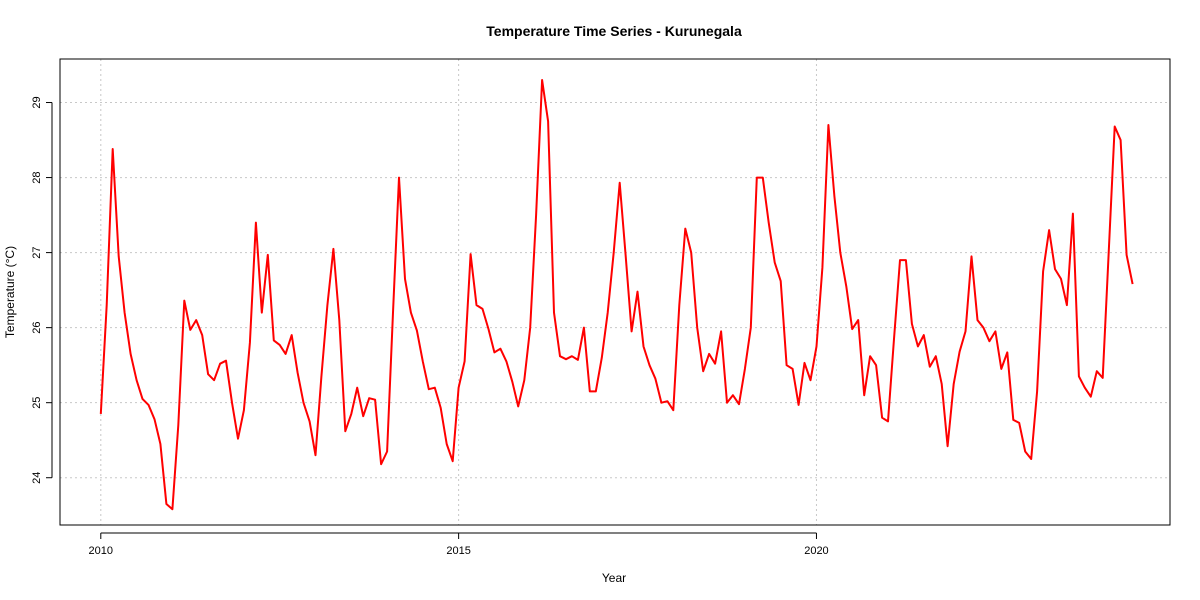  I want to click on y-tick-label-24: 24, so click(37, 478).